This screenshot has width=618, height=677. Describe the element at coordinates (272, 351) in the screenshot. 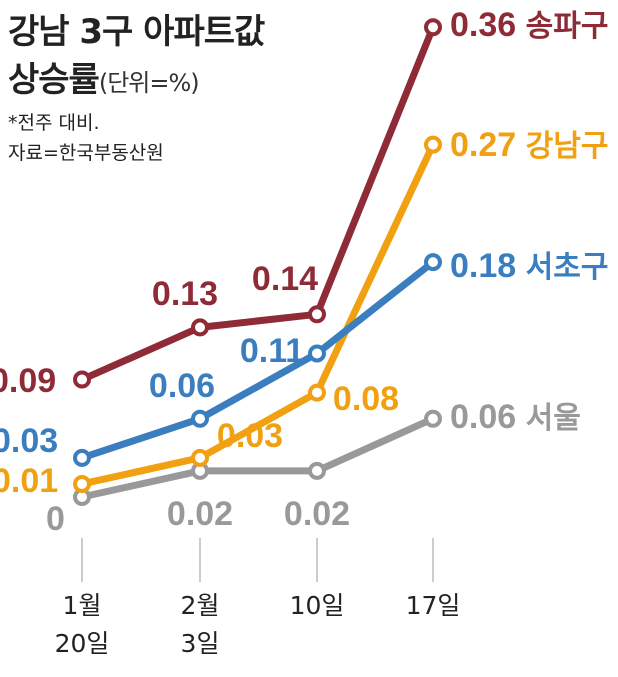

I see `data-label: 0.11` at that location.